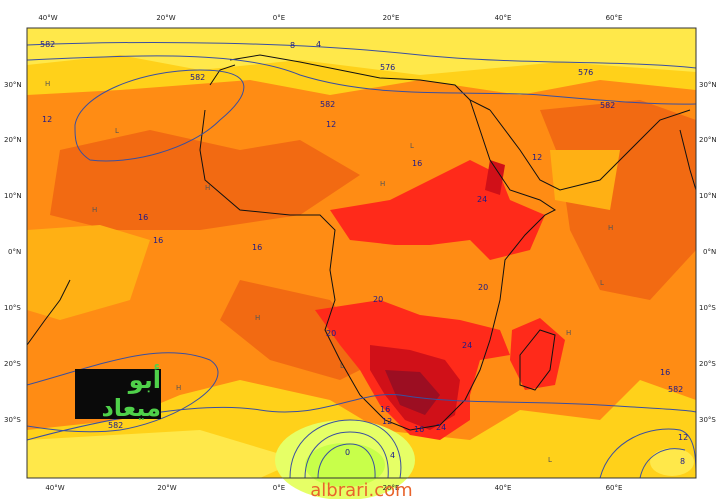 The image size is (723, 501). What do you see at coordinates (672, 462) in the screenshot?
I see `light-low-southeast` at bounding box center [672, 462].